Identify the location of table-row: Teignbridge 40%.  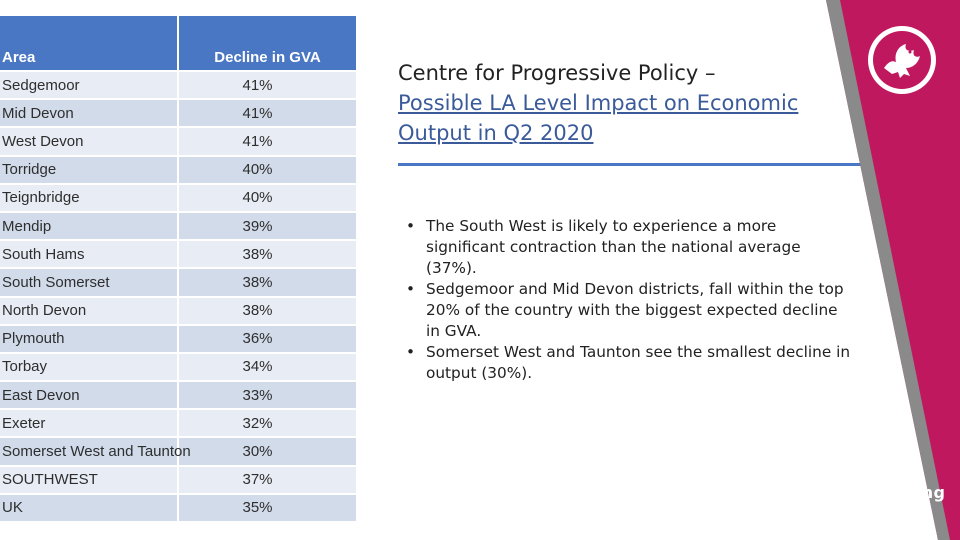
(178, 198).